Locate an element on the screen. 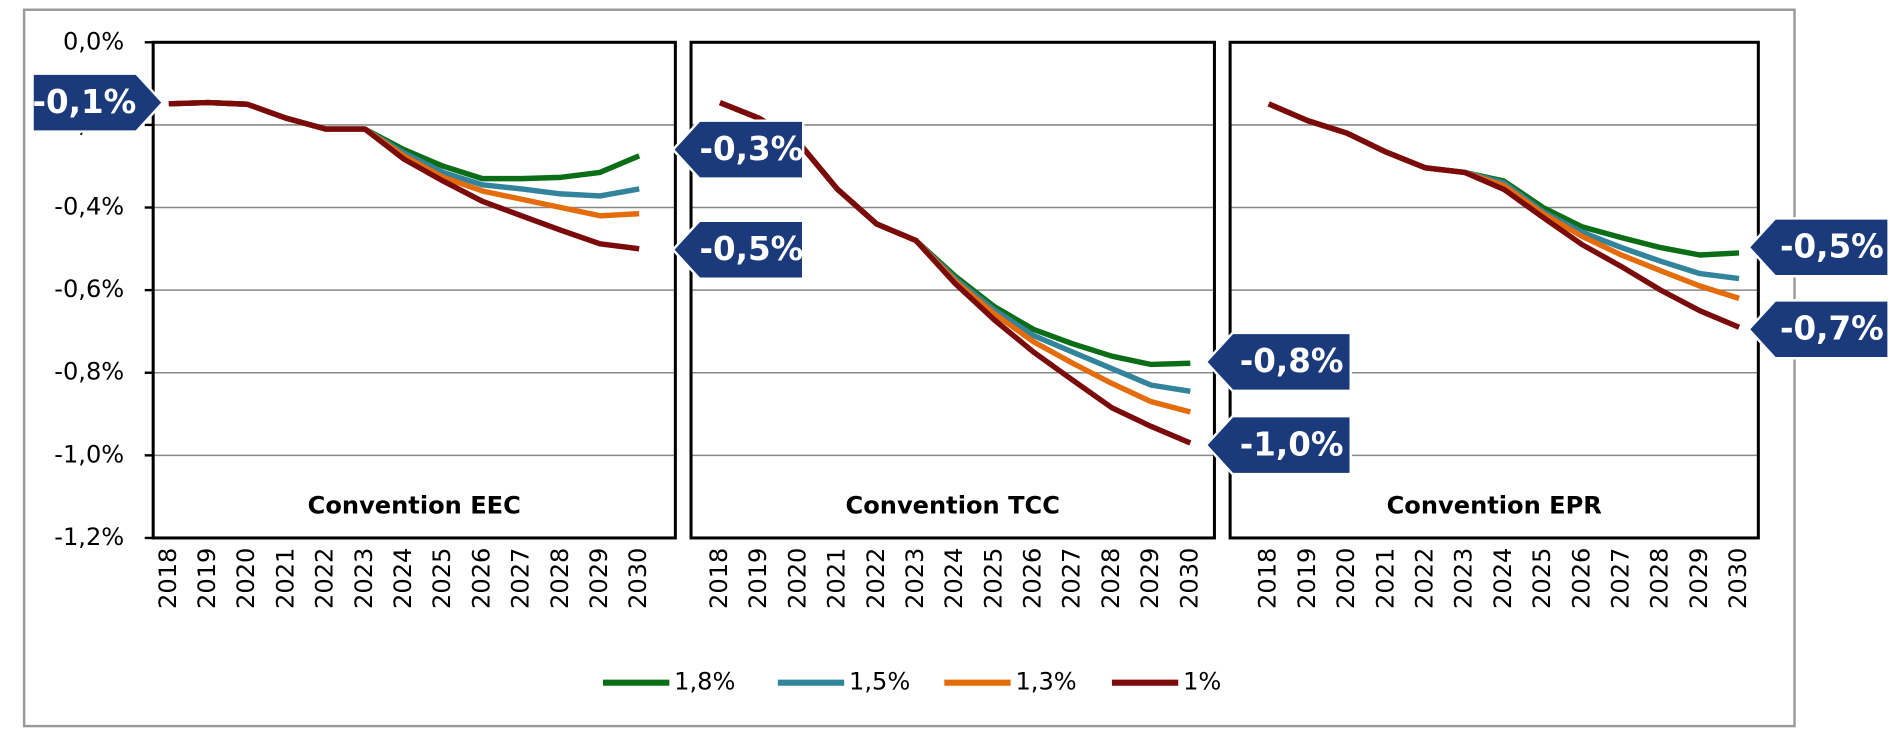 This screenshot has width=1891, height=731. y-tick-label: -1,0% is located at coordinates (89, 454).